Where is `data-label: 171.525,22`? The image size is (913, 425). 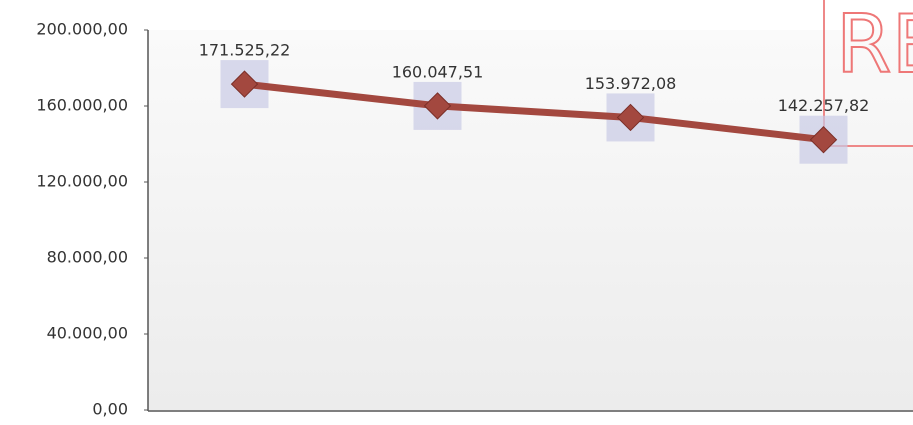
data-label: 171.525,22 is located at coordinates (245, 50).